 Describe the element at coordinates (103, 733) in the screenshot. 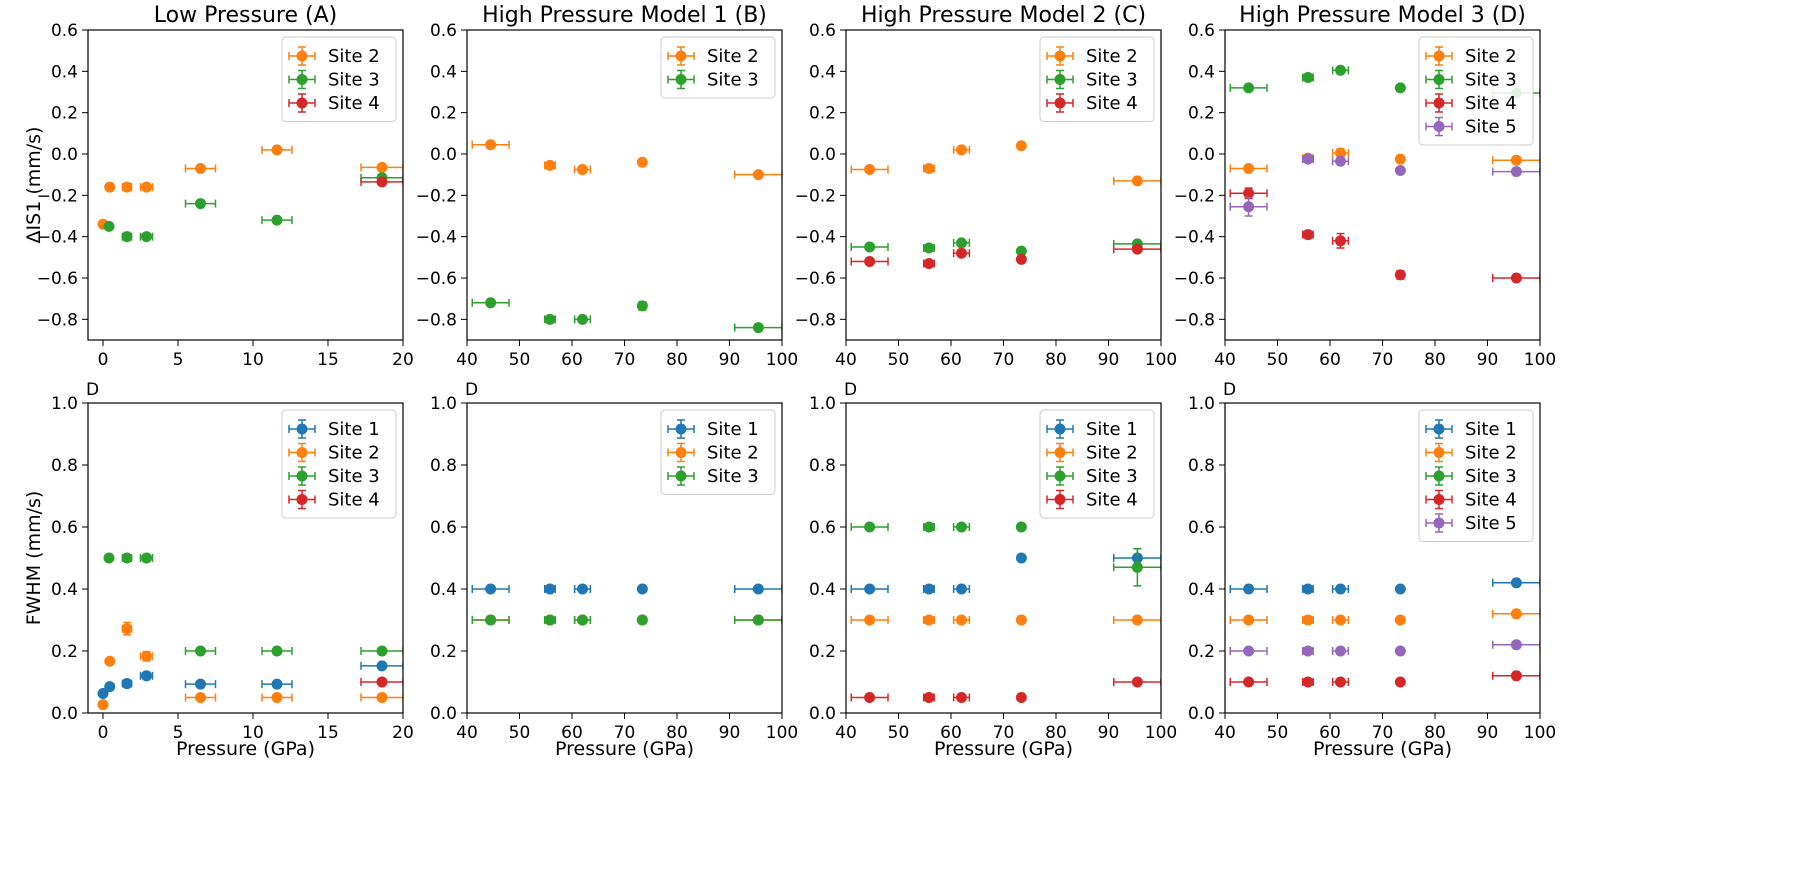

I see `x-tick-label: 0` at that location.